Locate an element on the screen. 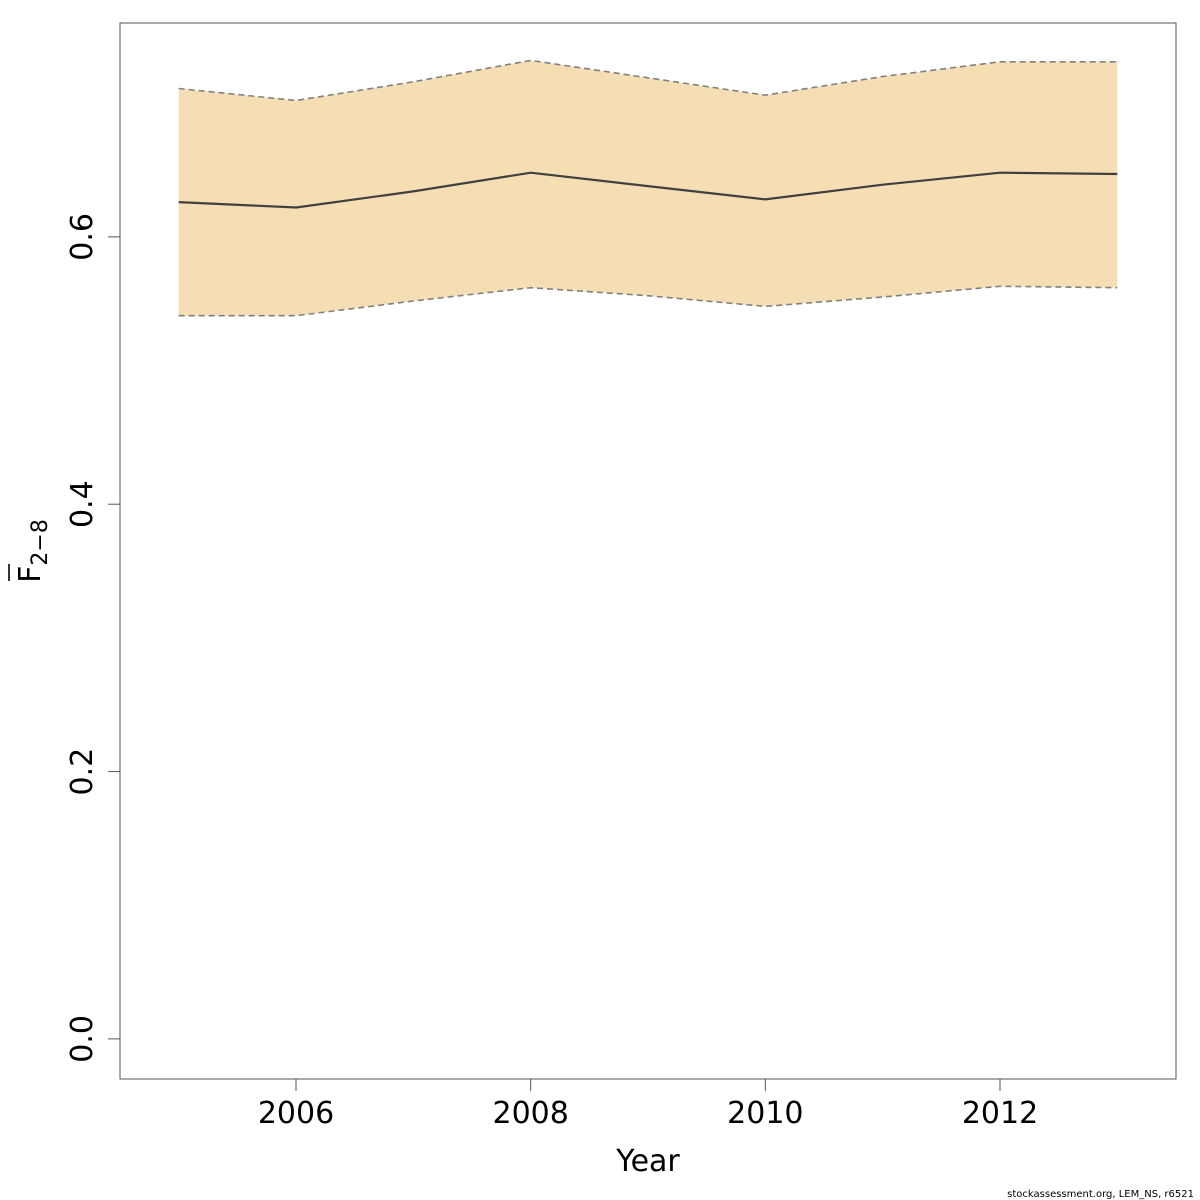 The height and width of the screenshot is (1200, 1200). y-tick-label-group-0.0: 0.0 is located at coordinates (82, 1039).